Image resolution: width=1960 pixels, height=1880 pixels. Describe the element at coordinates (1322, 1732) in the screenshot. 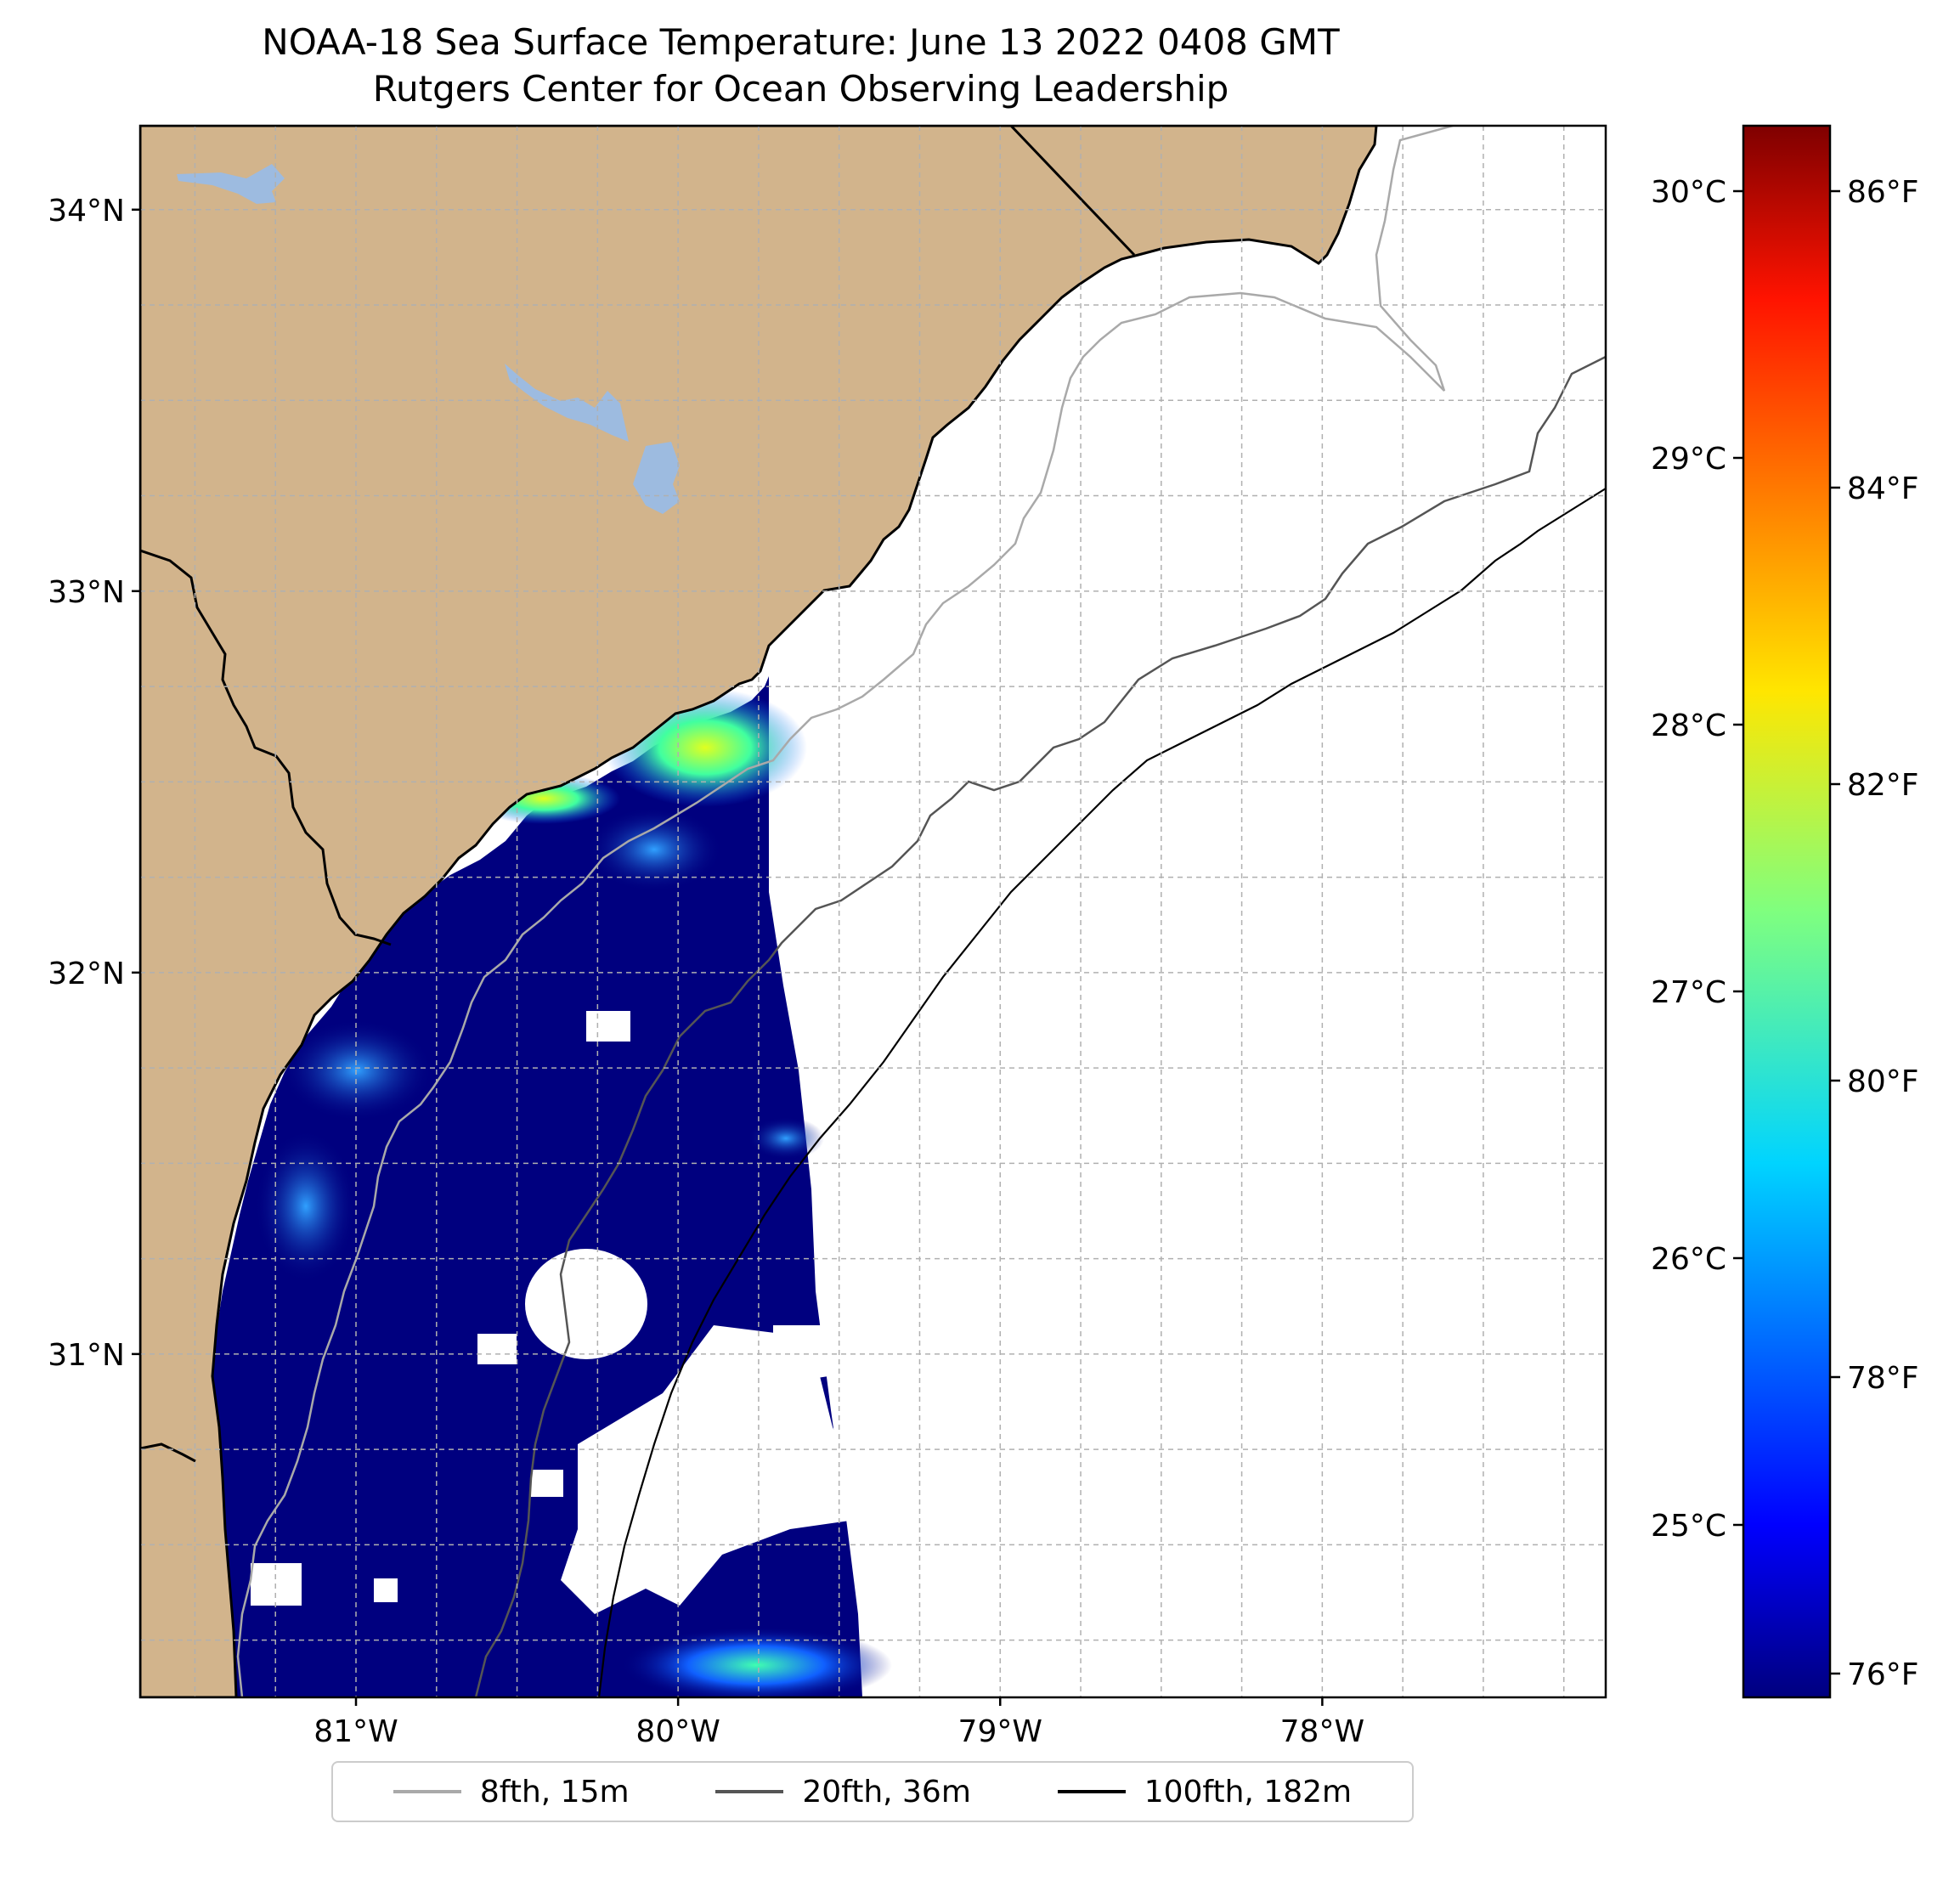

I see `lon-tick-label: 78°W` at that location.